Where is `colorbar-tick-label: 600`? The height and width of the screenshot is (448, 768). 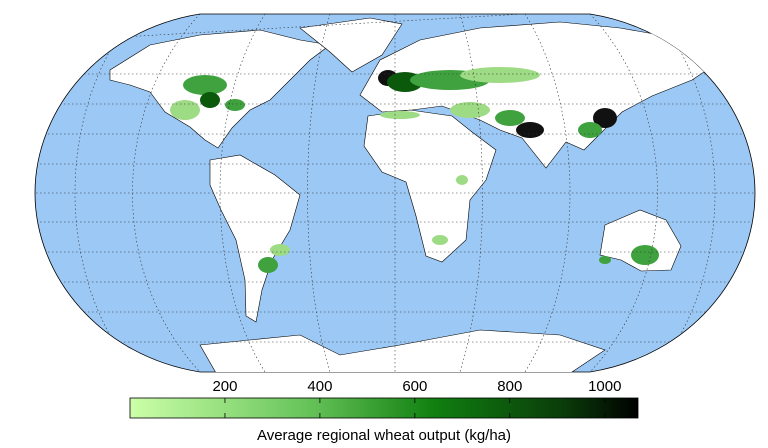 colorbar-tick-label: 600 is located at coordinates (414, 386).